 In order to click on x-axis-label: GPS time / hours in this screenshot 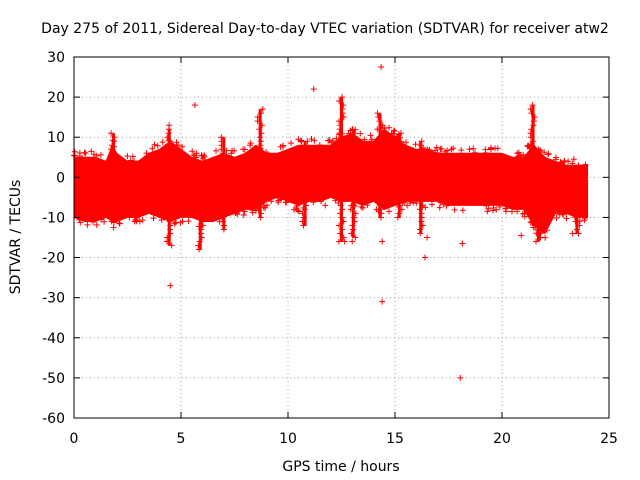, I will do `click(340, 467)`.